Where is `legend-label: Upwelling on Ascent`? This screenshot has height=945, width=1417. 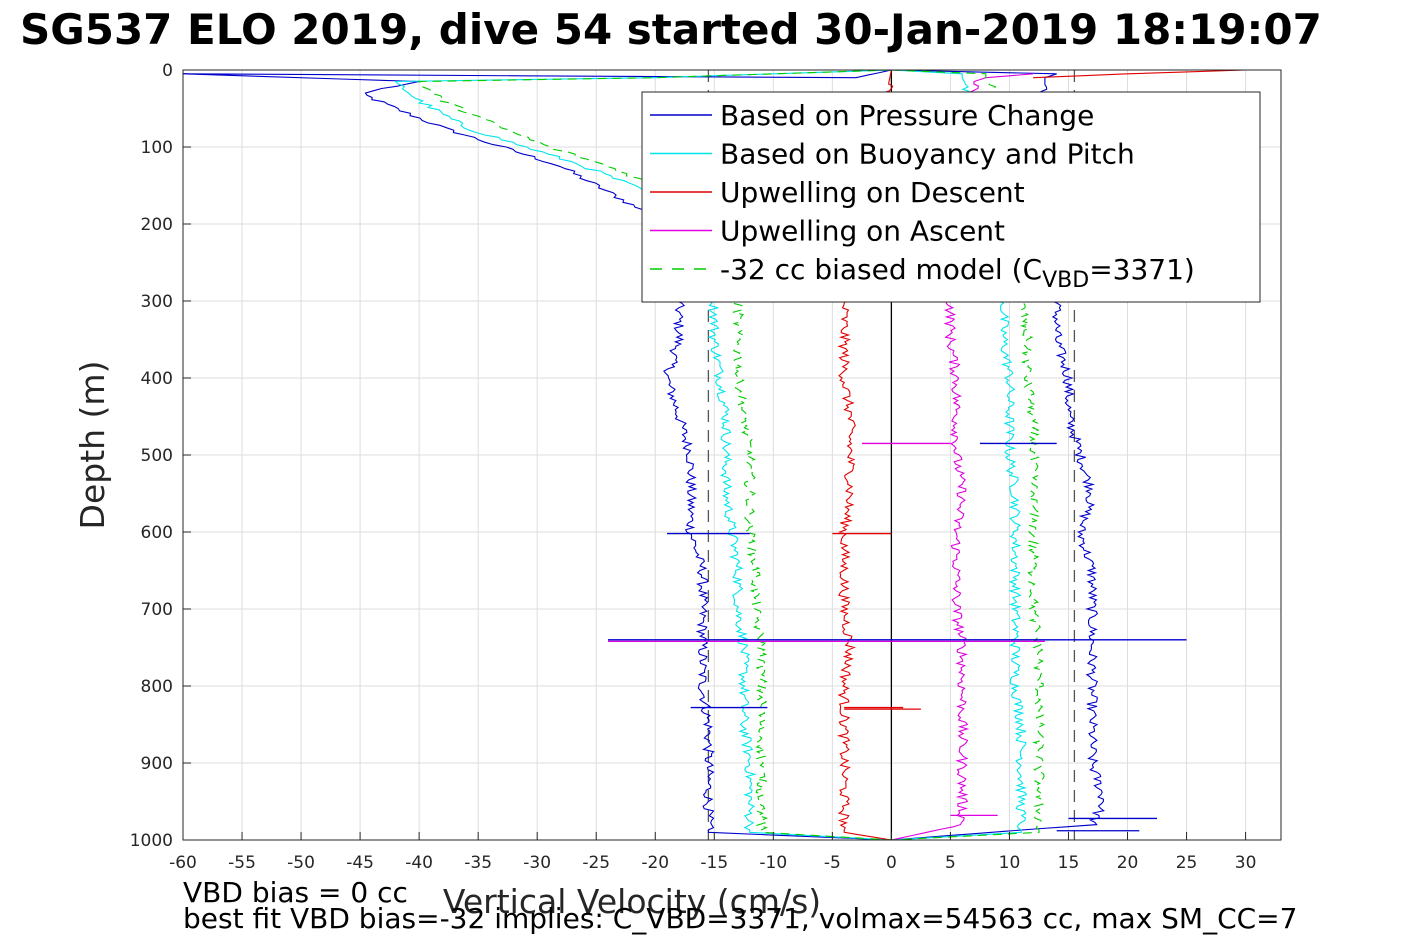 legend-label: Upwelling on Ascent is located at coordinates (862, 231).